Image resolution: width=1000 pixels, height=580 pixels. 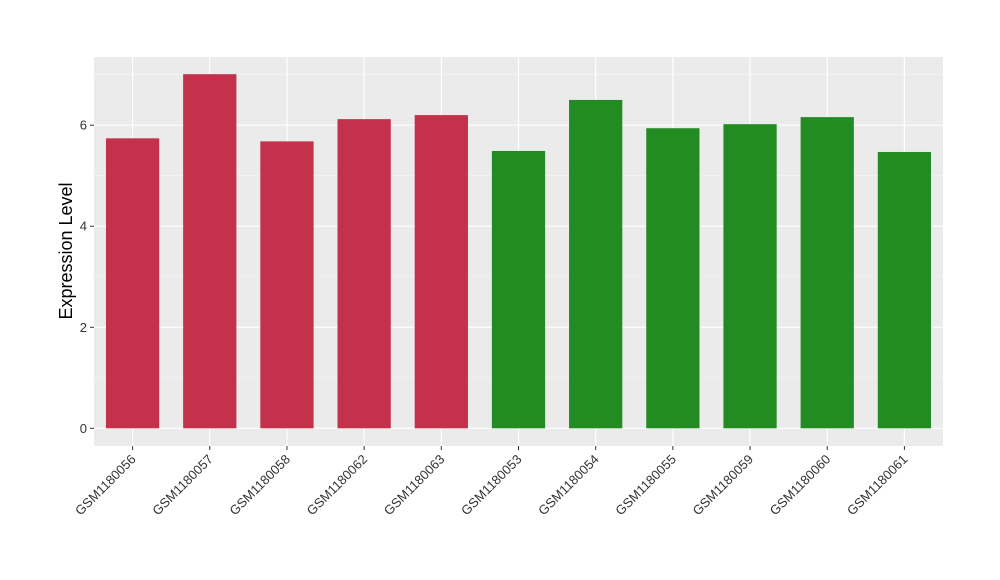 I want to click on y-tick-label: 0, so click(x=83, y=428).